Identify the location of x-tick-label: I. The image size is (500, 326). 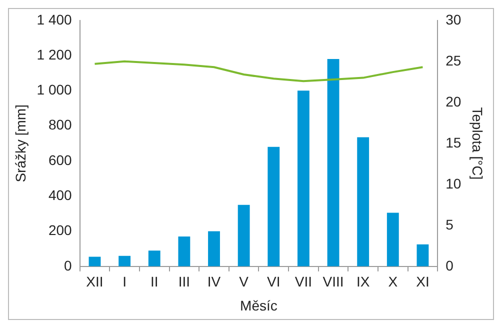
(124, 282).